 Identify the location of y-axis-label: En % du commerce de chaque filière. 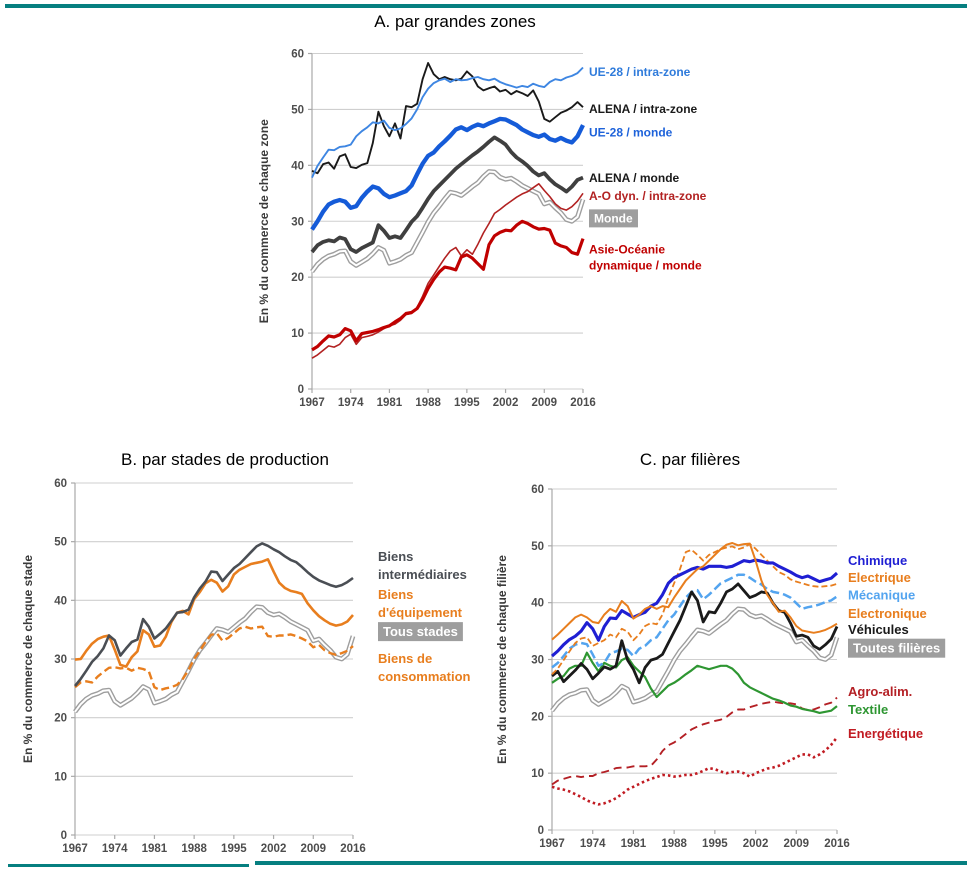
(502, 659).